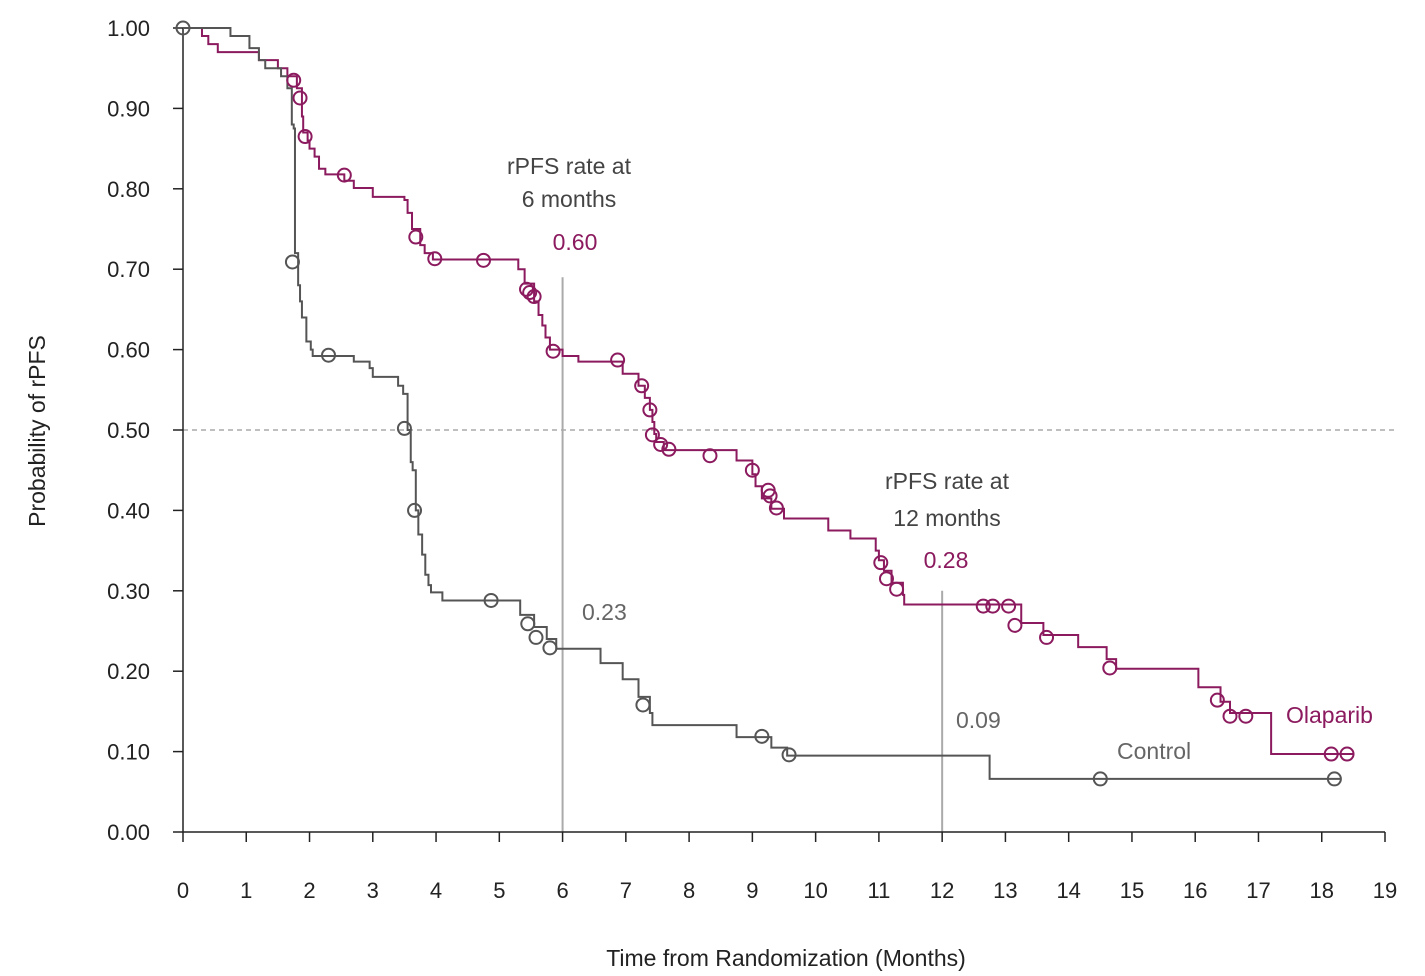  I want to click on x-tick-label-4: 4, so click(436, 890).